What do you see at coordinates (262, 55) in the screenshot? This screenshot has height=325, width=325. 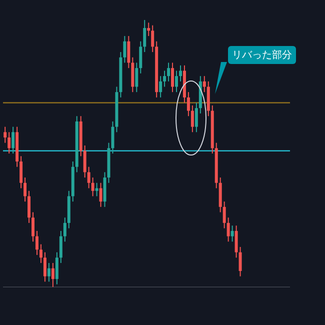 I see `annotation: リバった部分` at bounding box center [262, 55].